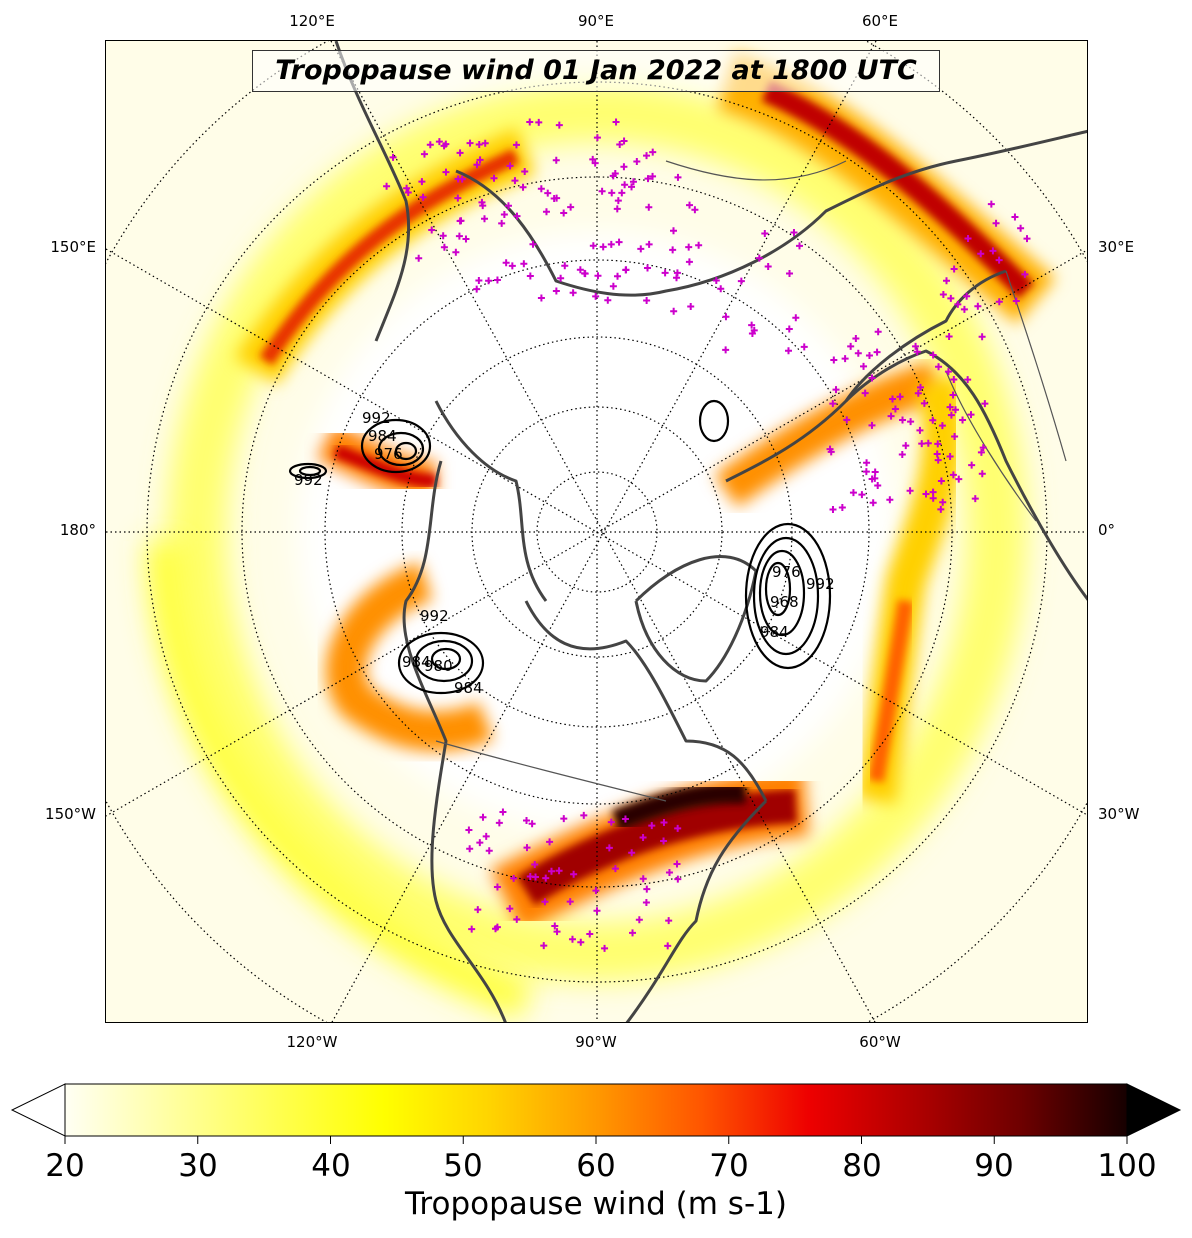 Image resolution: width=1192 pixels, height=1238 pixels. What do you see at coordinates (491, 501) in the screenshot?
I see `coast-alaska` at bounding box center [491, 501].